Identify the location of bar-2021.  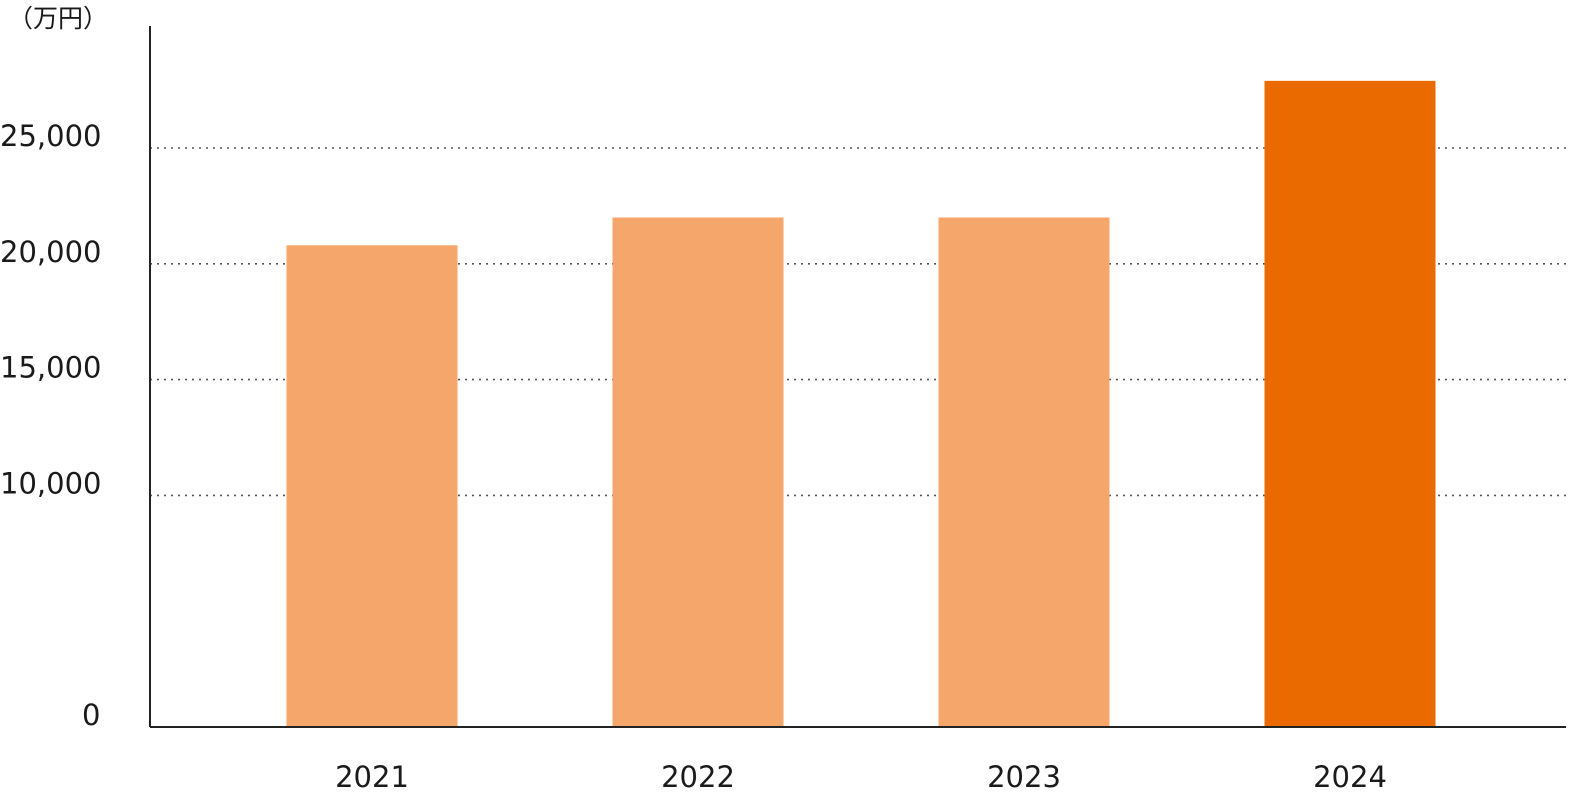
(372, 486).